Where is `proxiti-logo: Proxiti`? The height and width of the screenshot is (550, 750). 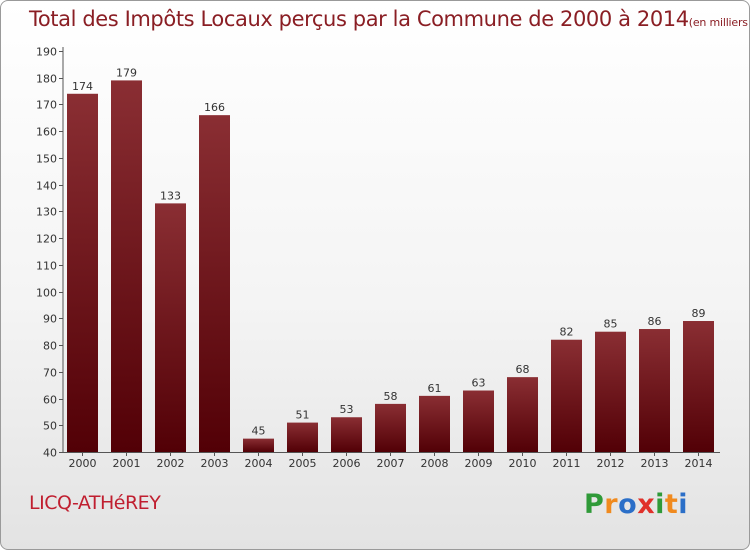
proxiti-logo: Proxiti is located at coordinates (636, 504).